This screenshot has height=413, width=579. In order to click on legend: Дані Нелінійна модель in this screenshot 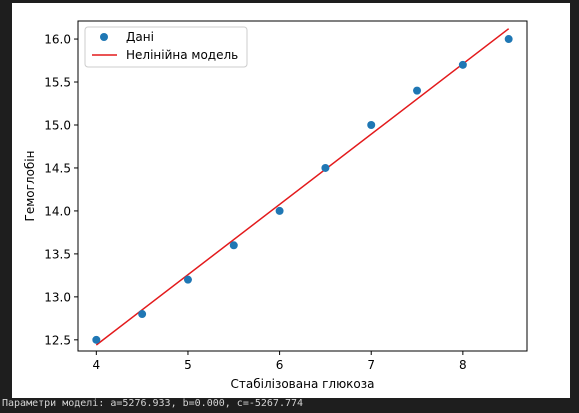, I will do `click(166, 47)`.